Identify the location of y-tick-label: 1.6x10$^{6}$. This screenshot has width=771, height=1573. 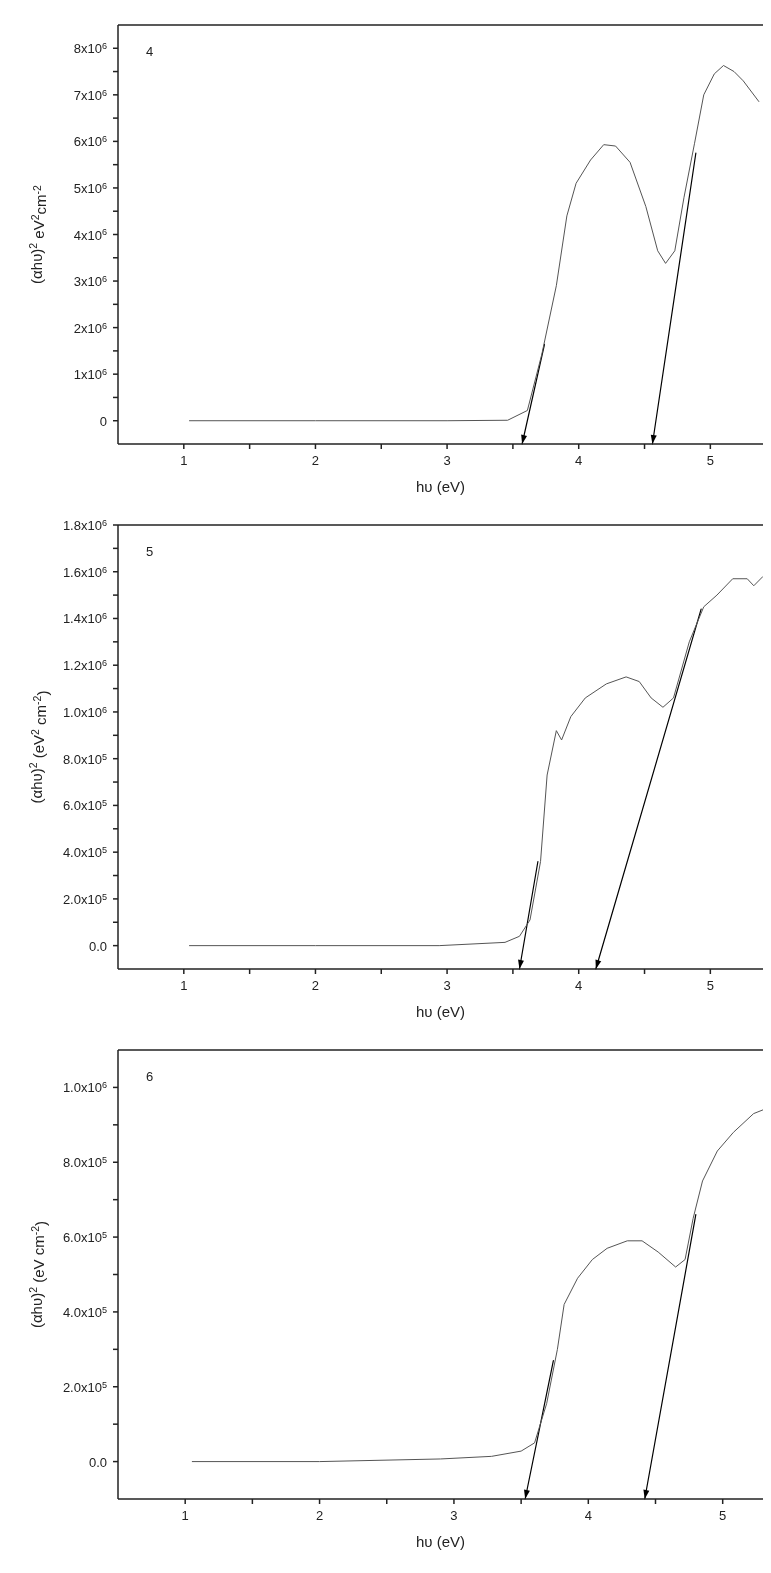
(84, 572).